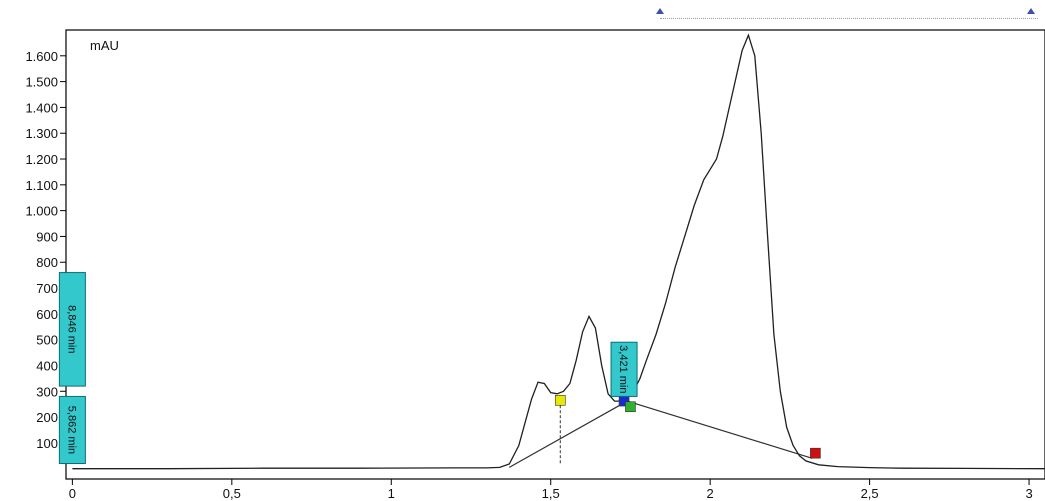 The height and width of the screenshot is (501, 1045). I want to click on x-tick-label: 1,5, so click(551, 493).